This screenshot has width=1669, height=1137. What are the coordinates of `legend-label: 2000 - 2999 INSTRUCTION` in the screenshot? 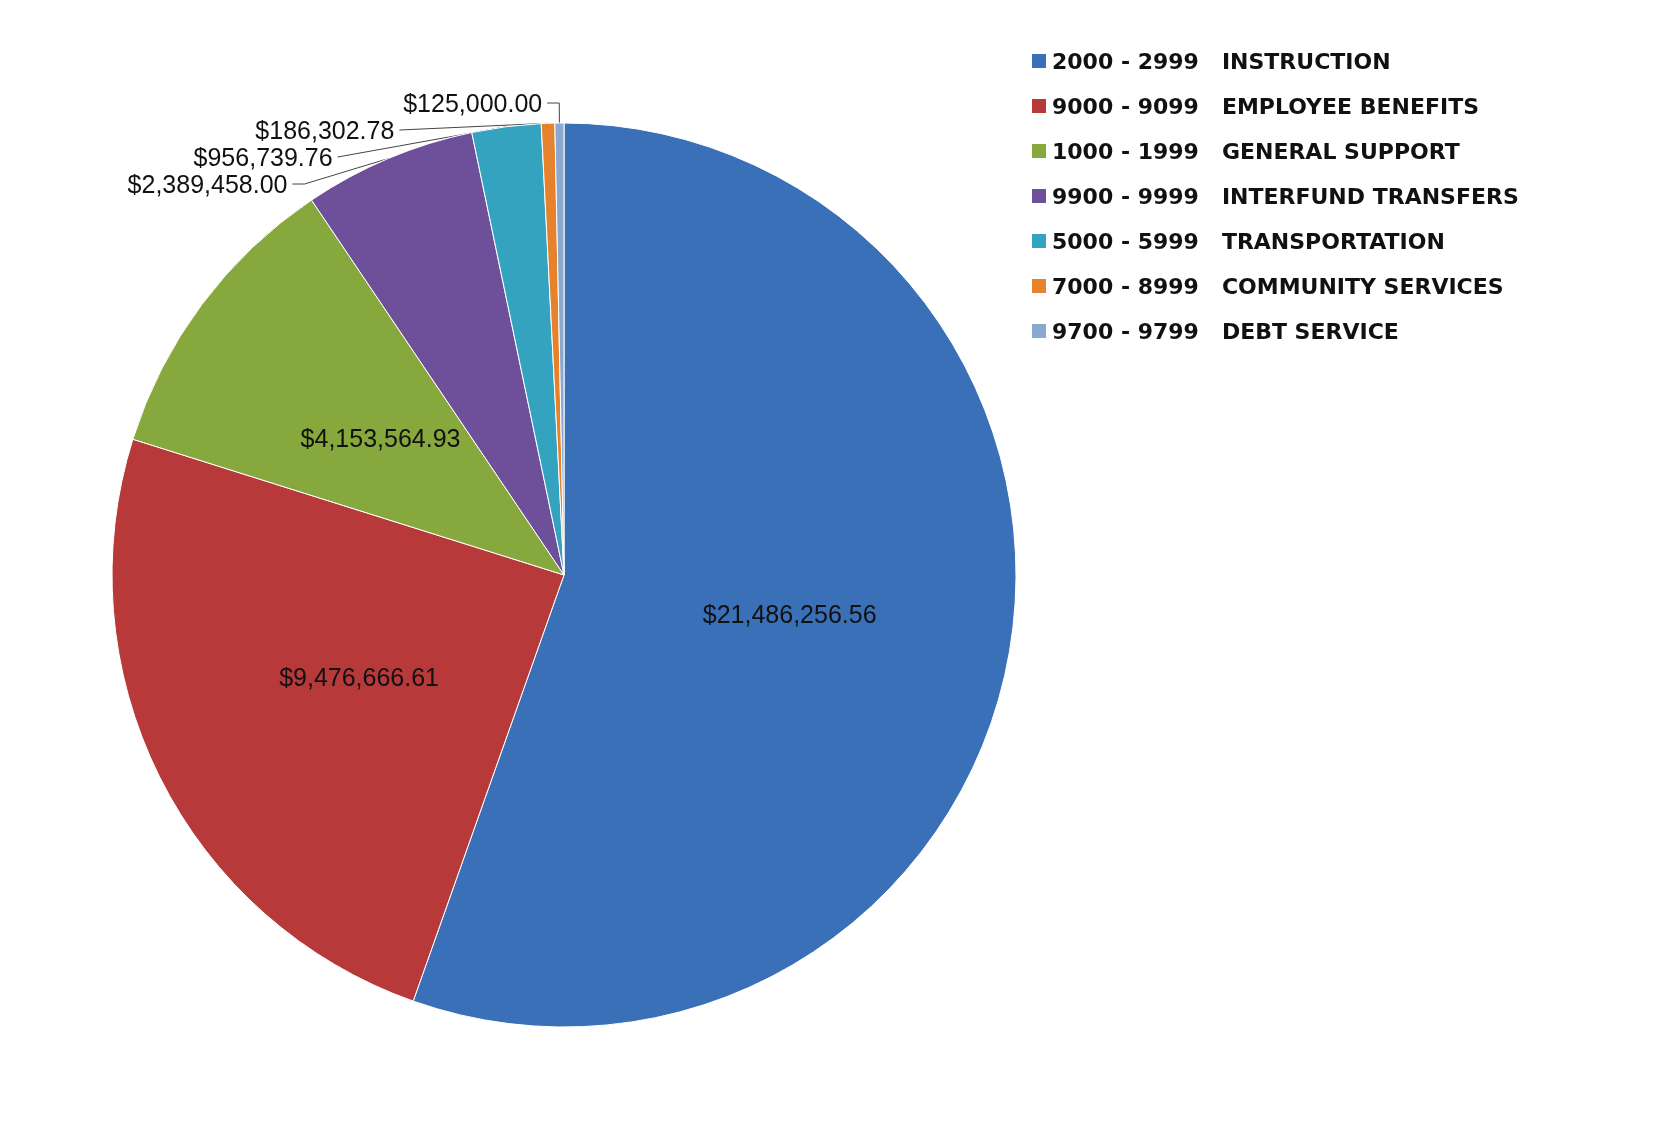 It's located at (1221, 61).